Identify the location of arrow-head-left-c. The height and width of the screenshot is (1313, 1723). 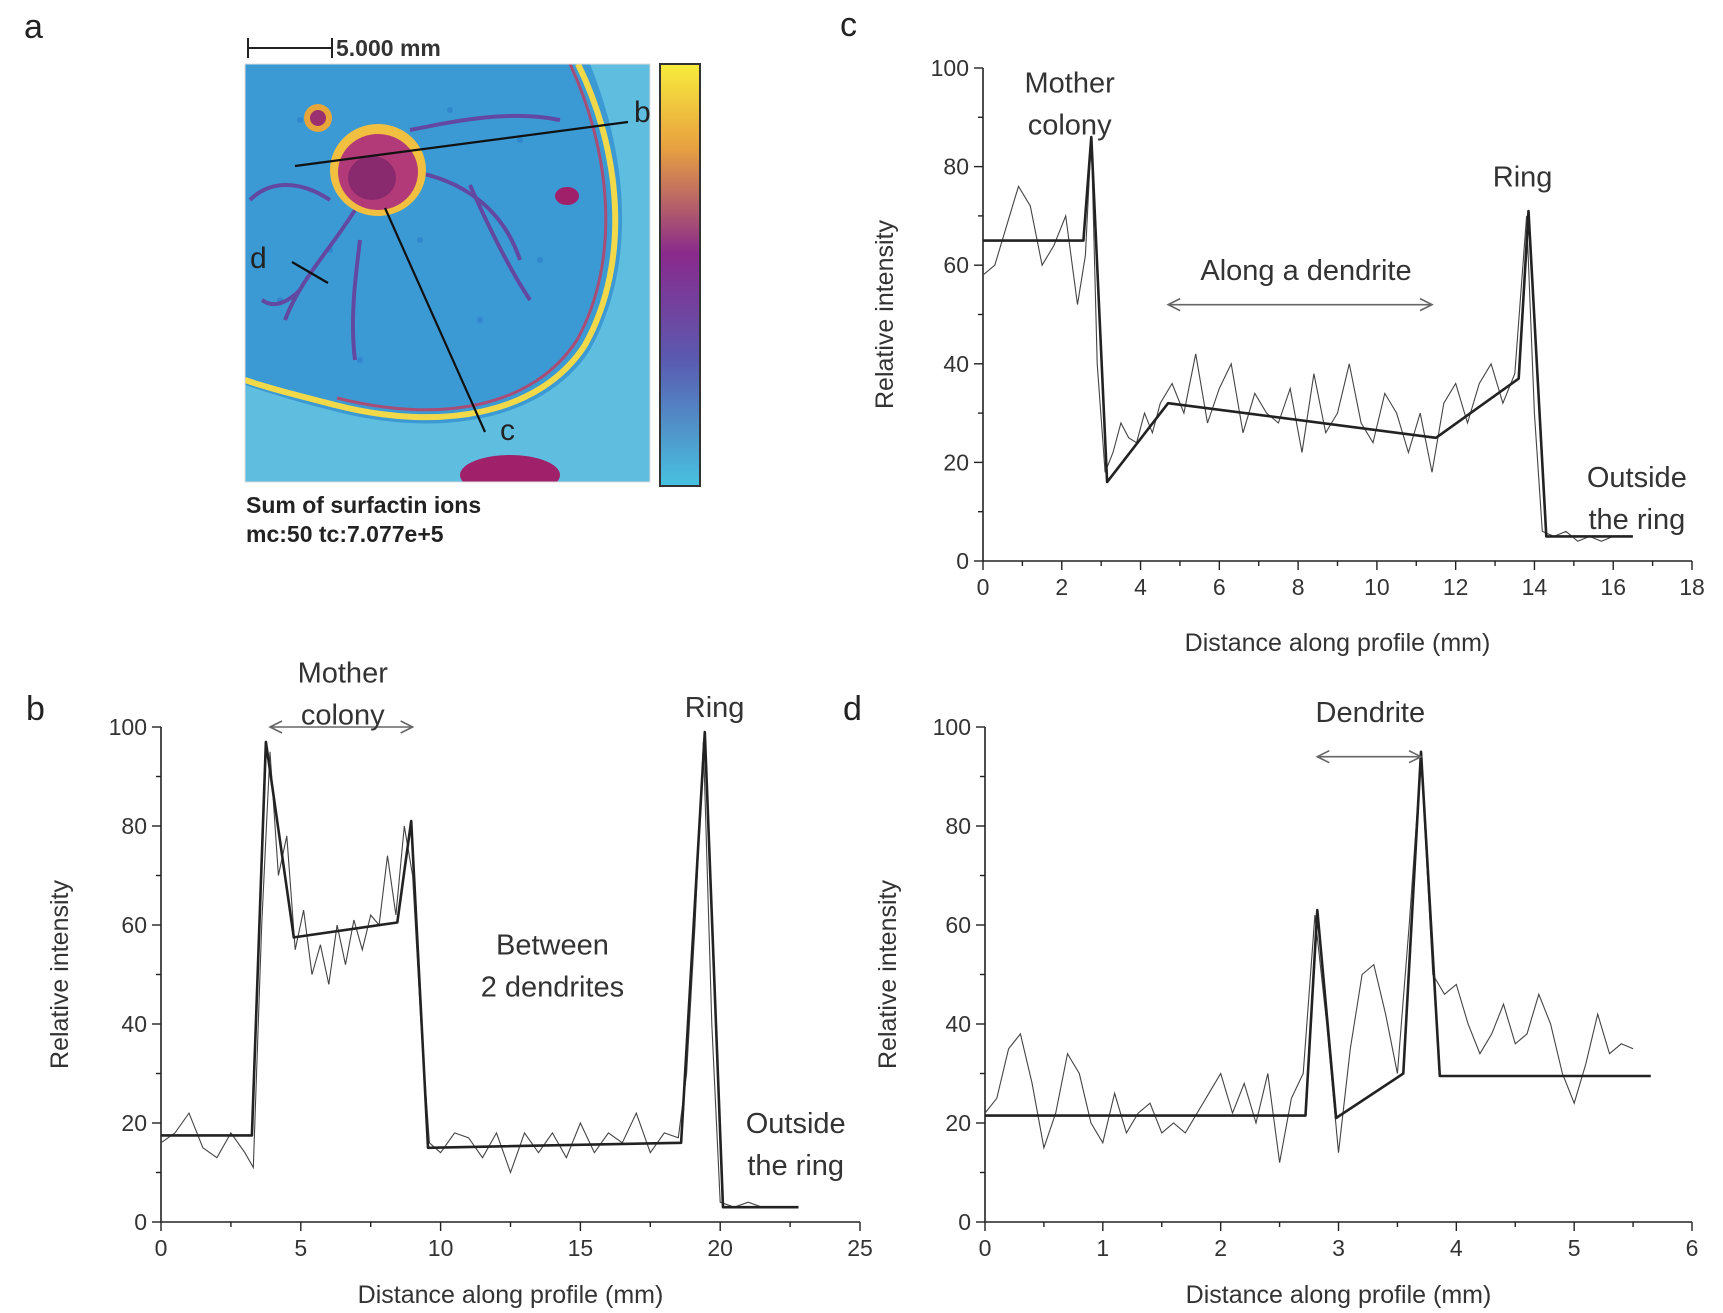
(1173, 304).